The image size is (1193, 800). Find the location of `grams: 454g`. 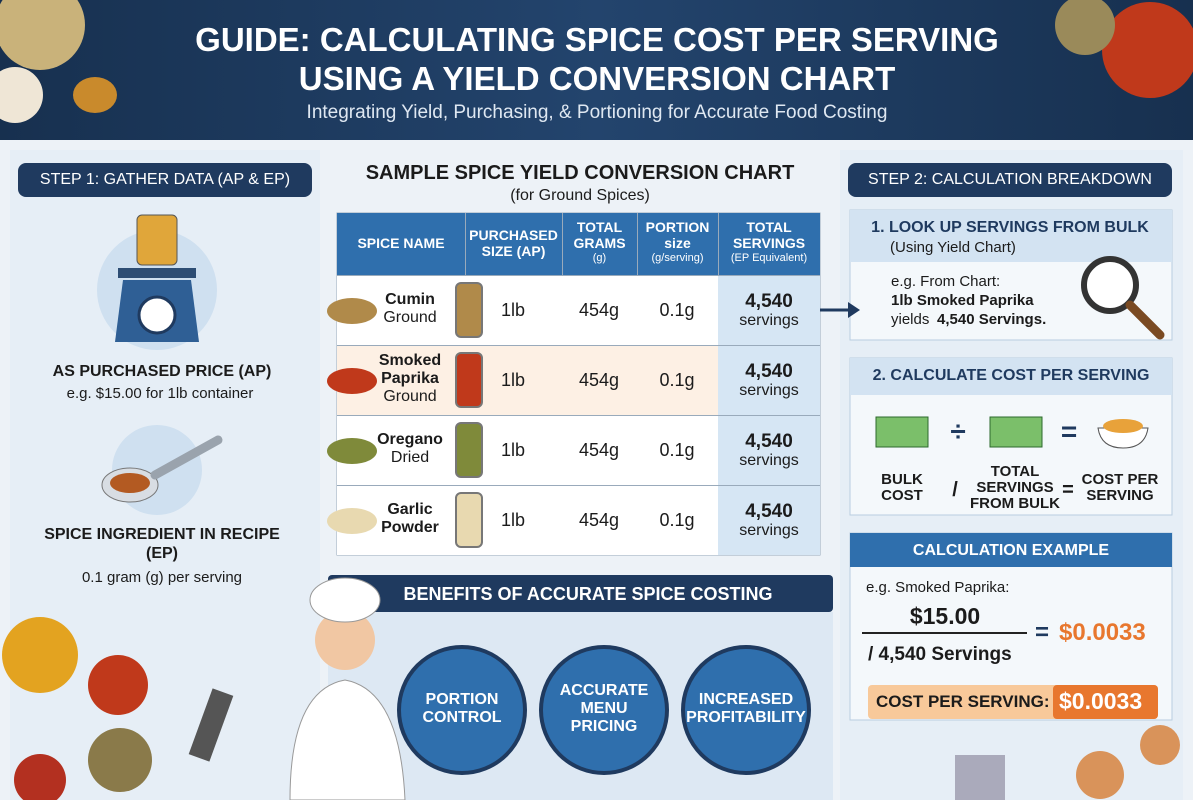

grams: 454g is located at coordinates (599, 310).